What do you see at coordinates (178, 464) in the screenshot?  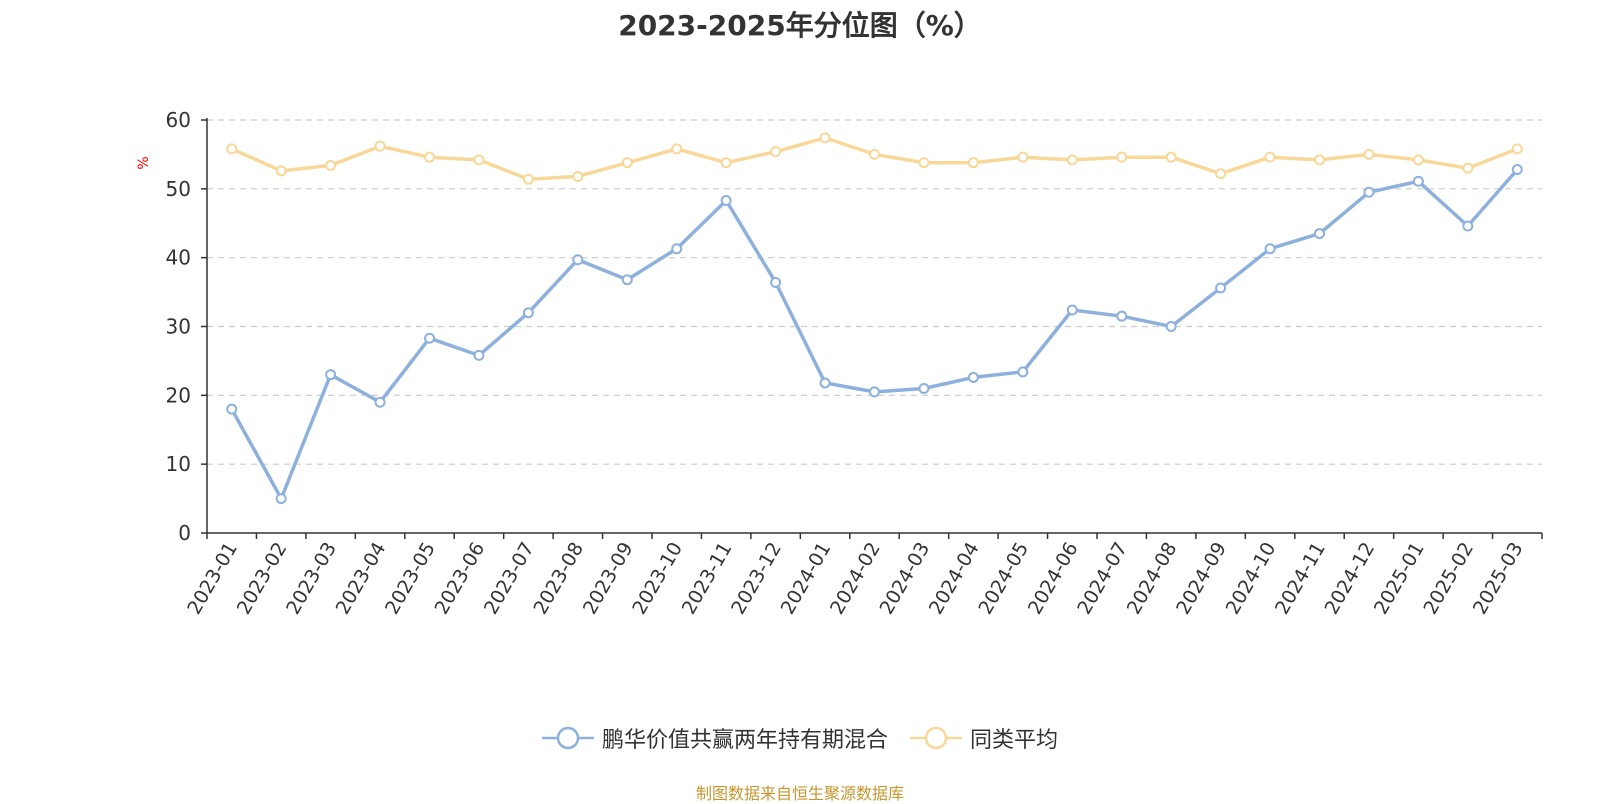 I see `y-tick-label: 10` at bounding box center [178, 464].